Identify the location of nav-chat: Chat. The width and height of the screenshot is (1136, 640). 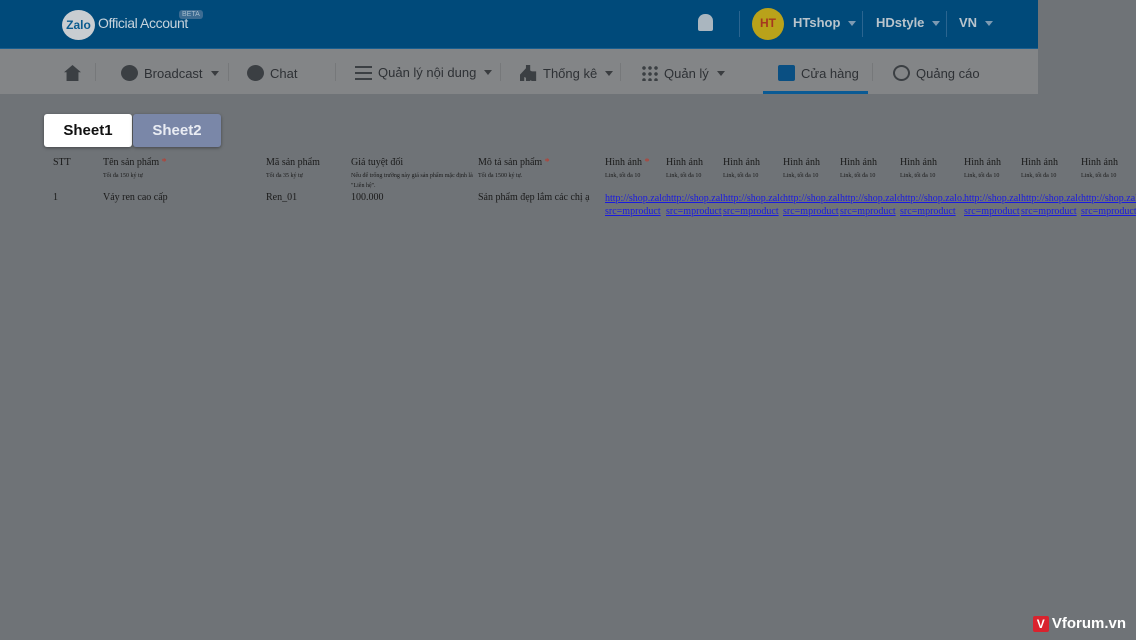
(272, 73).